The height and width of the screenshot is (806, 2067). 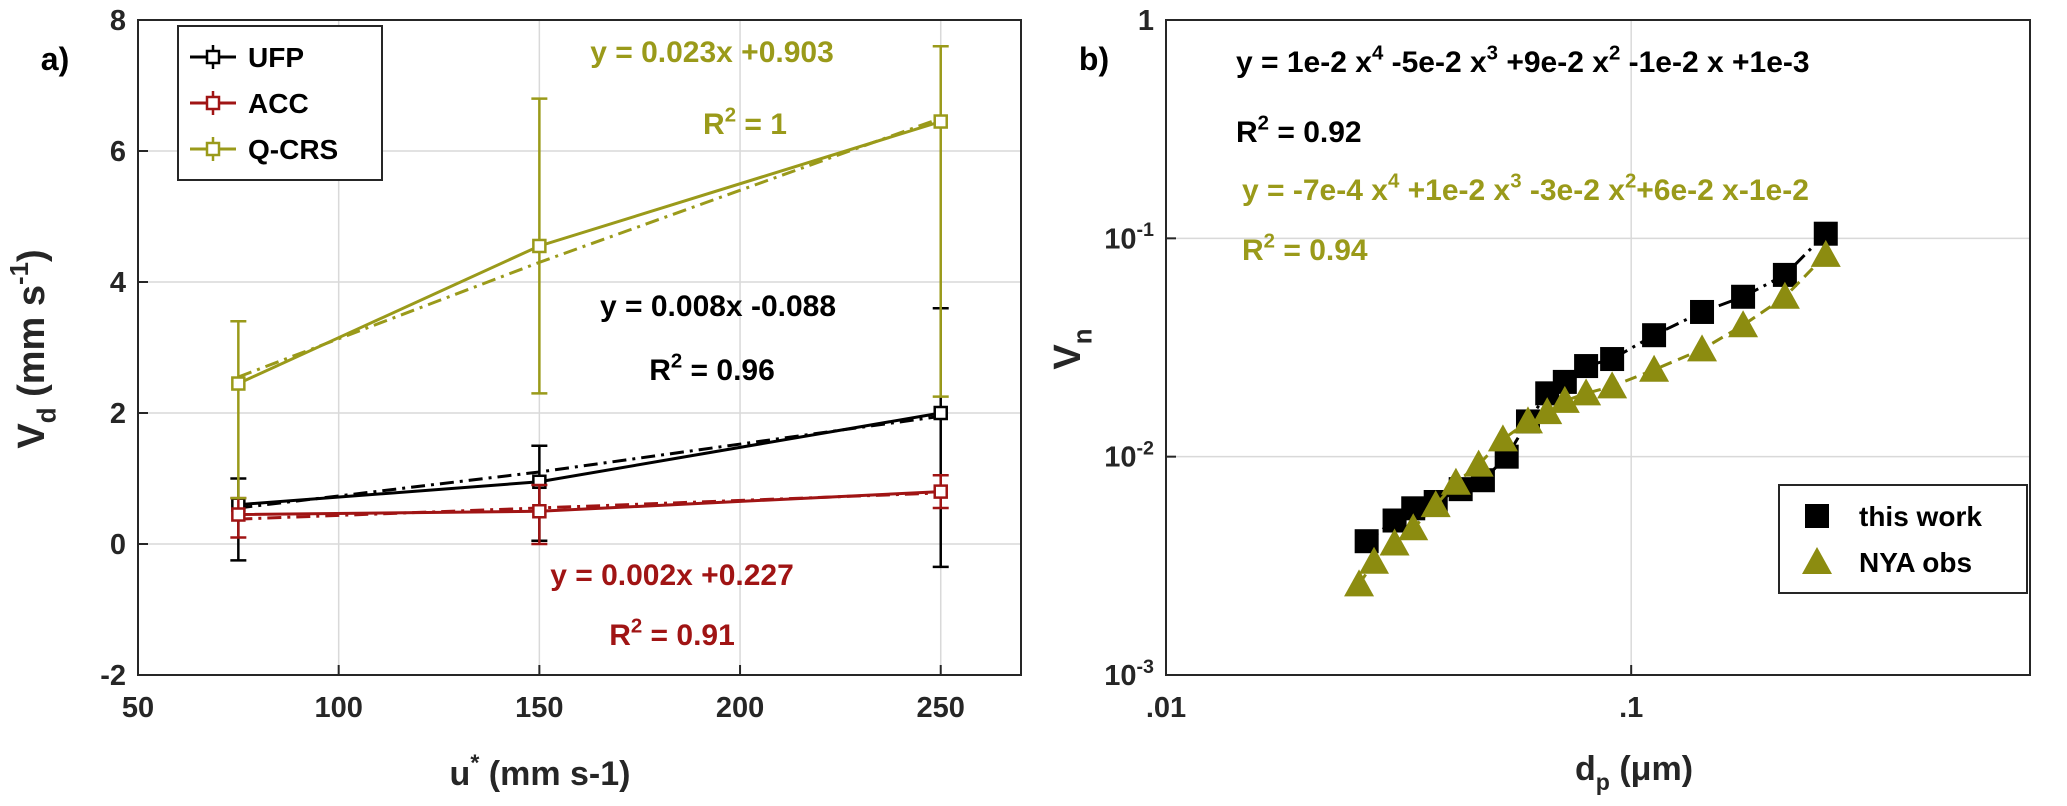 I want to click on x-axis-label-part: d, so click(x=1585, y=769).